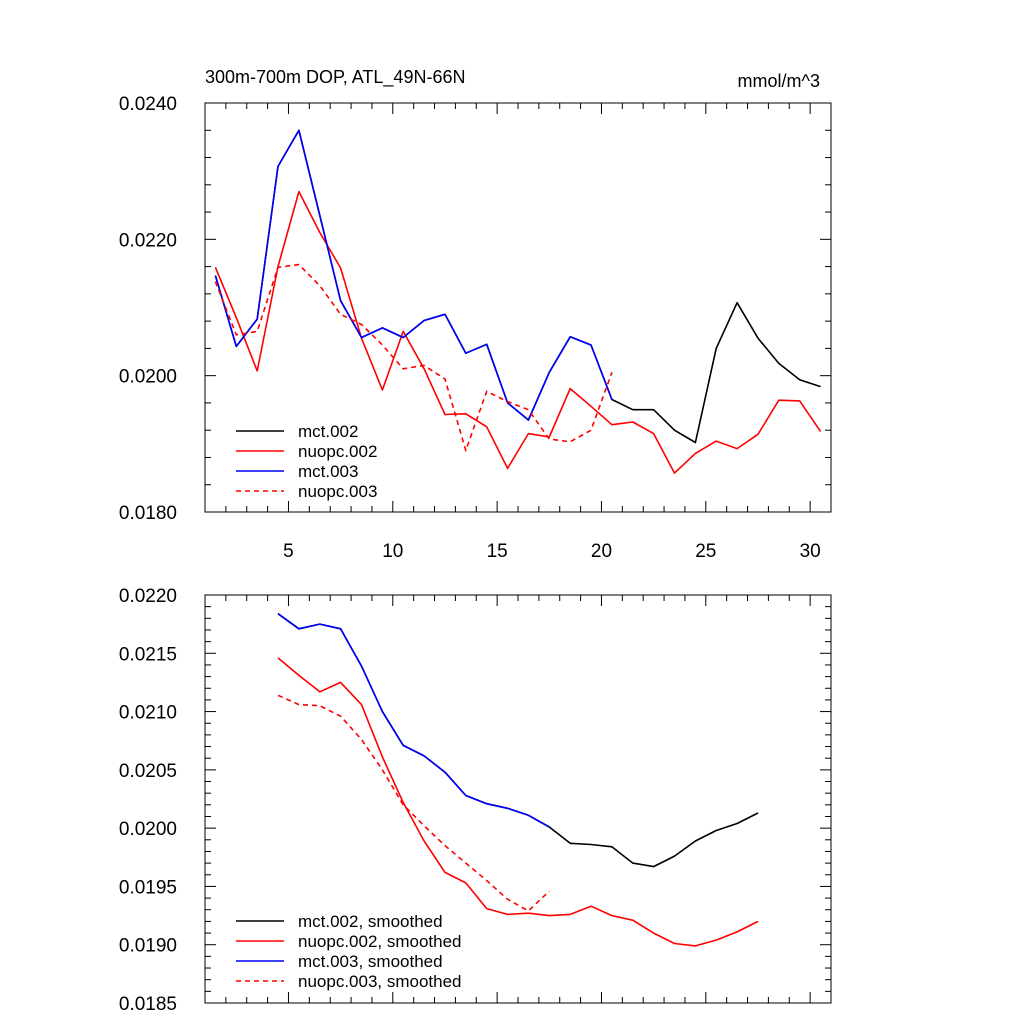 The height and width of the screenshot is (1024, 1024). Describe the element at coordinates (148, 377) in the screenshot. I see `top-y-tick-label: 0.0200` at that location.